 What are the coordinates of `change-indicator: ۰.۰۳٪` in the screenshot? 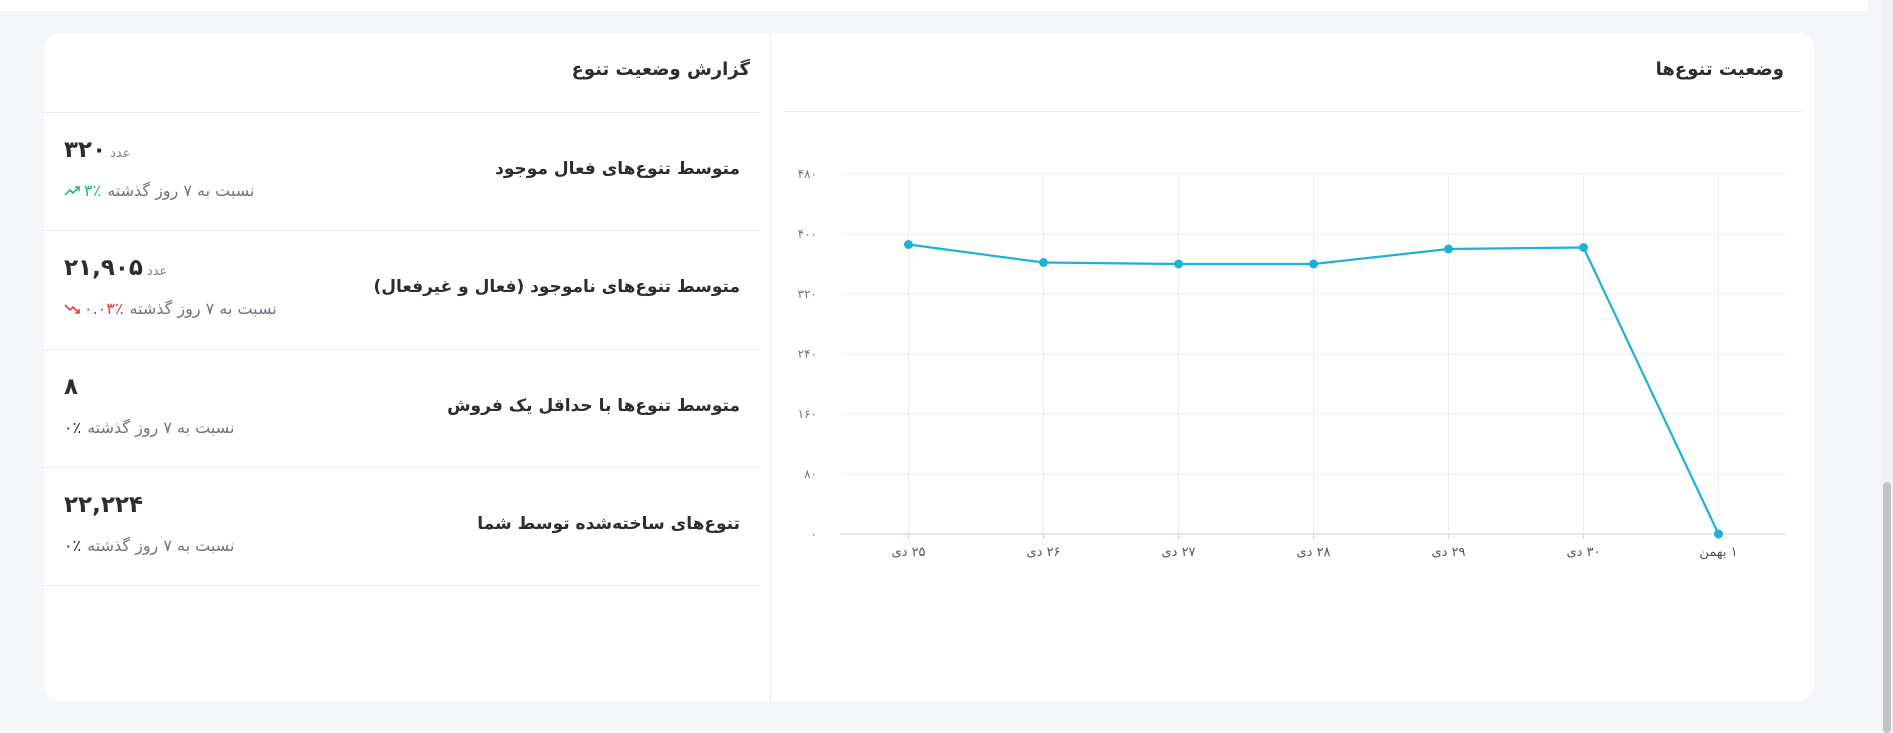 It's located at (93, 308).